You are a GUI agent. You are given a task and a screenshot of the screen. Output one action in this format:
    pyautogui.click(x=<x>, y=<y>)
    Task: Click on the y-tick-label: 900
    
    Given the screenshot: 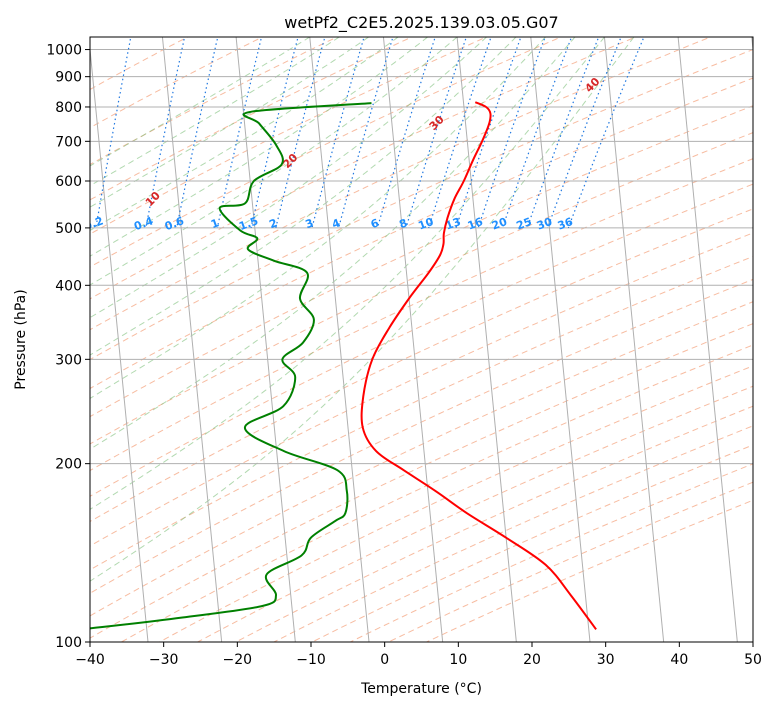 What is the action you would take?
    pyautogui.click(x=68, y=78)
    